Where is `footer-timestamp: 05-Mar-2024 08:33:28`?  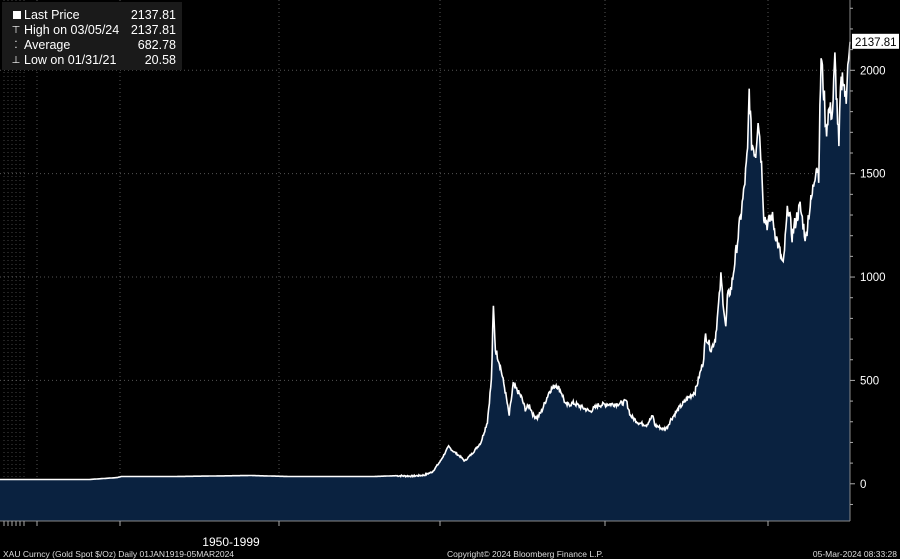 footer-timestamp: 05-Mar-2024 08:33:28 is located at coordinates (854, 554).